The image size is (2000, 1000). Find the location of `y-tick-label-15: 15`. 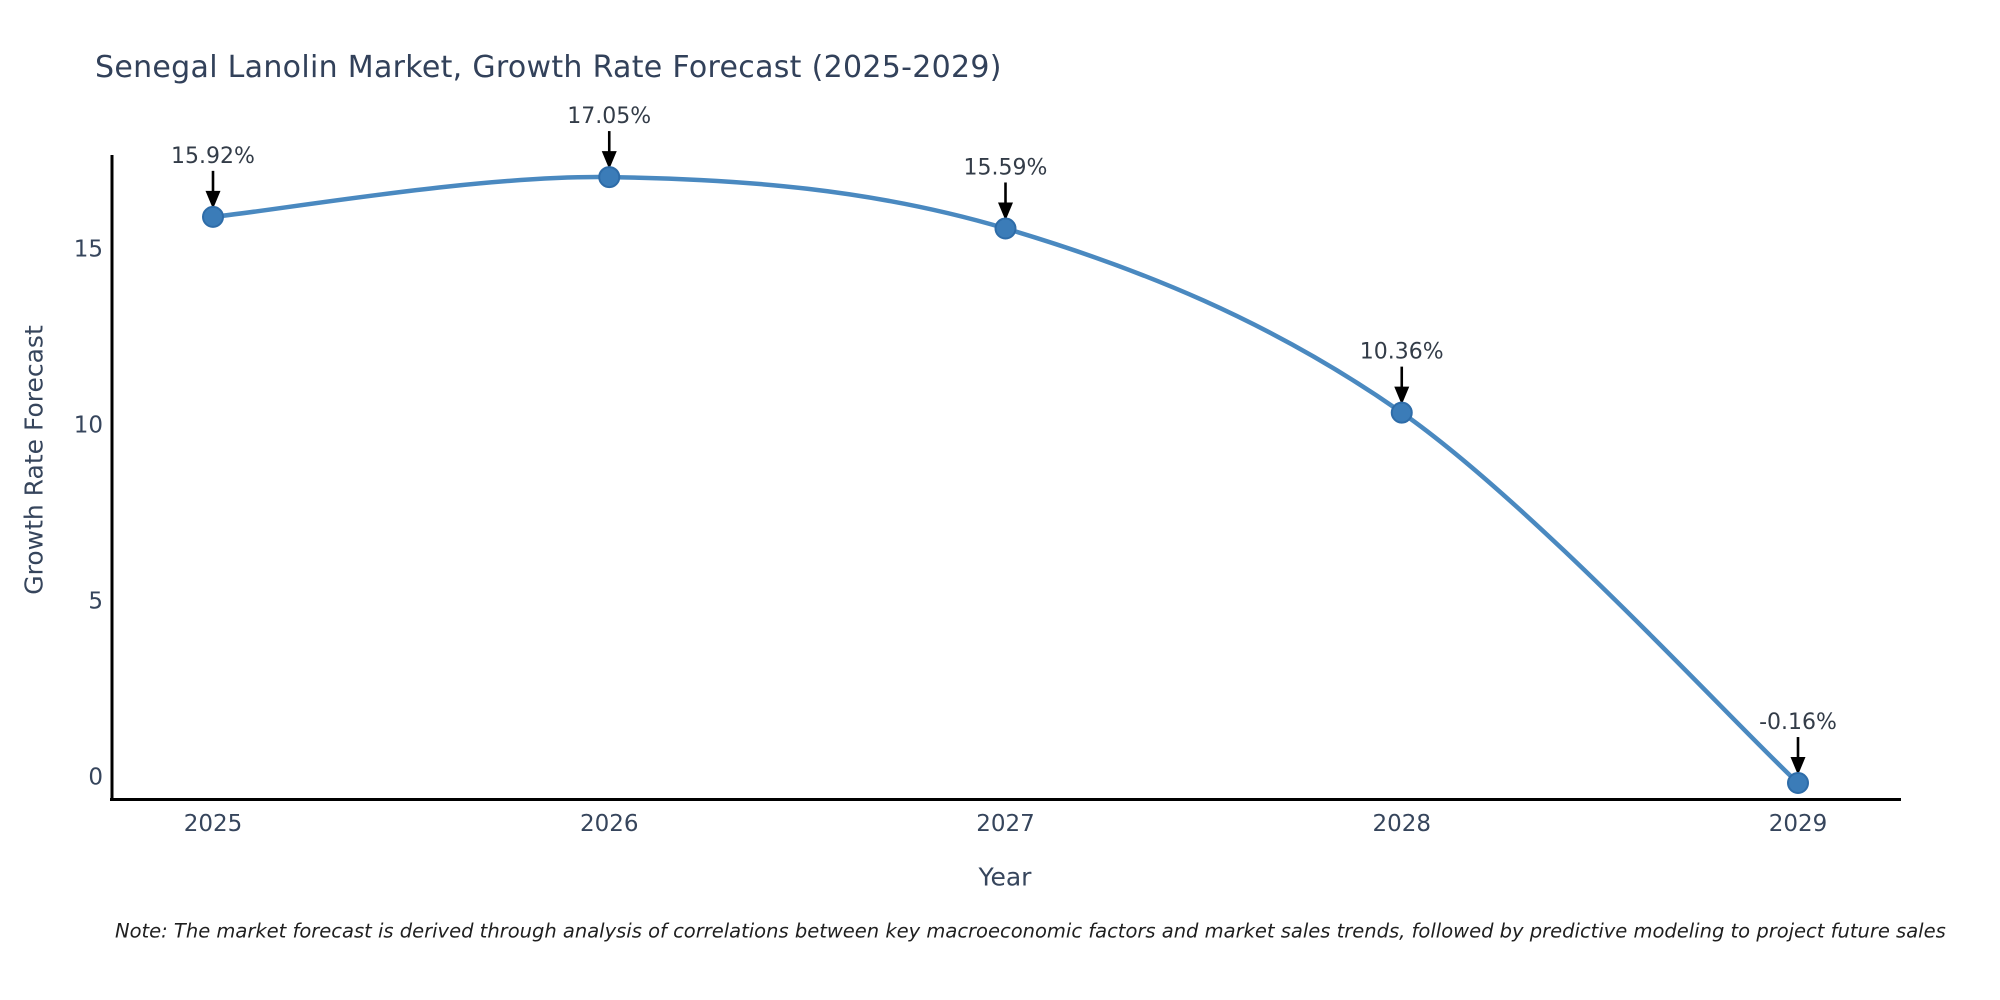

y-tick-label-15: 15 is located at coordinates (88, 249).